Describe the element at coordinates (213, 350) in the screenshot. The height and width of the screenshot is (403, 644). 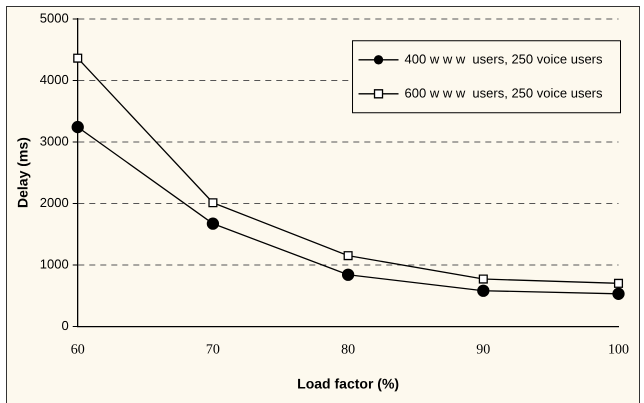
I see `x-tick-label: 70` at that location.